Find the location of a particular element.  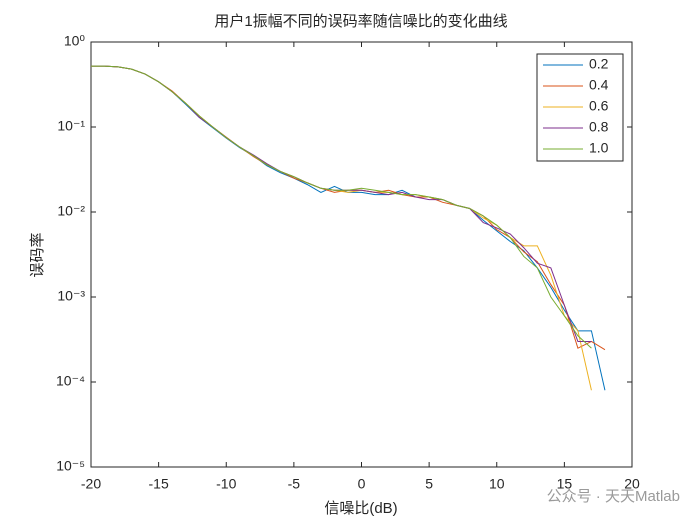

legend-label: 1.0 is located at coordinates (599, 148).